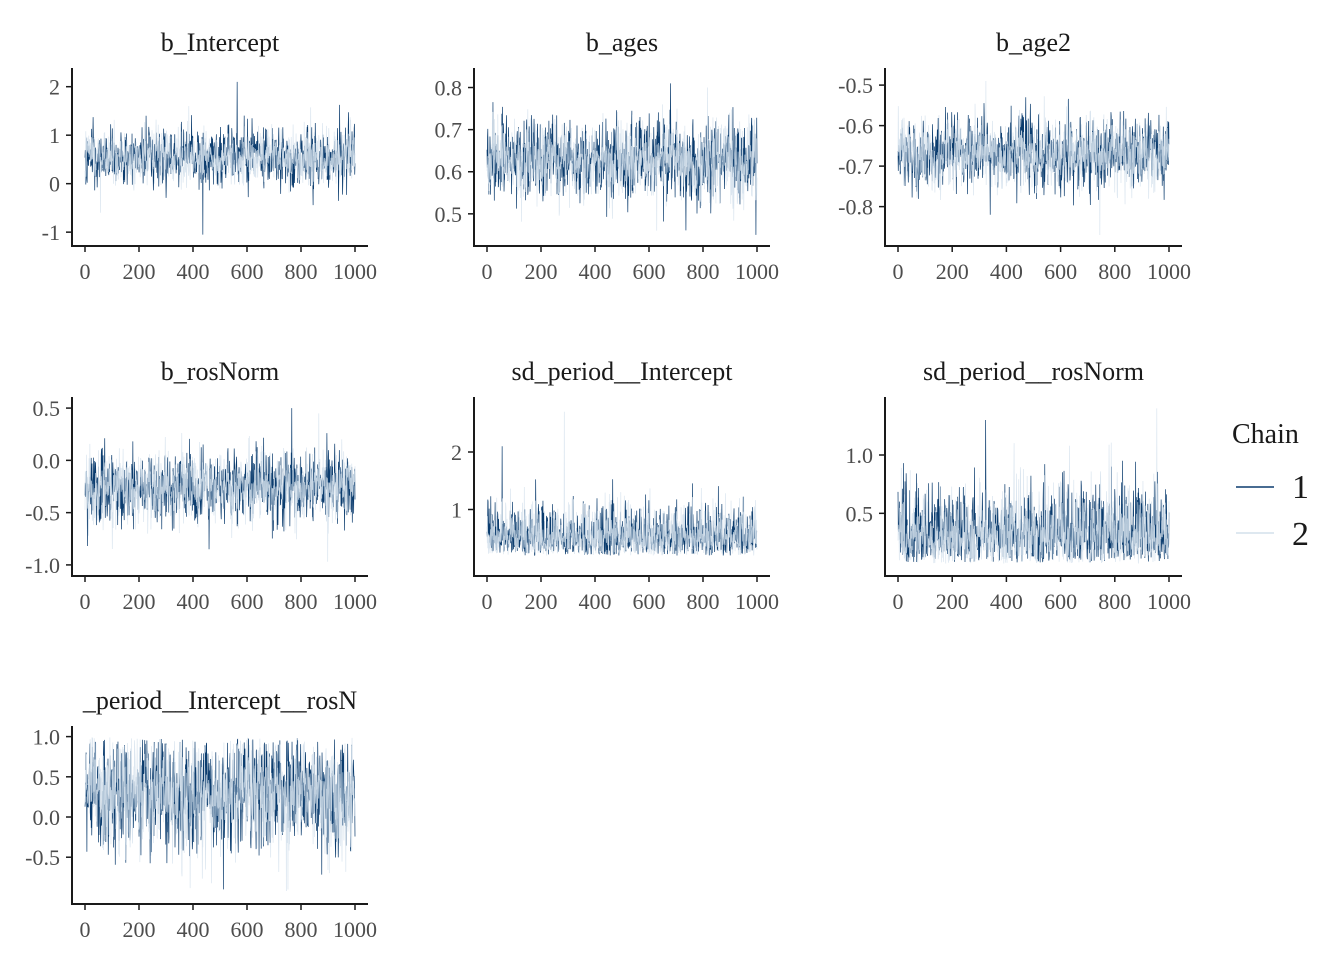 This screenshot has width=1344, height=960. I want to click on legend-label-chain-1: 1, so click(1300, 487).